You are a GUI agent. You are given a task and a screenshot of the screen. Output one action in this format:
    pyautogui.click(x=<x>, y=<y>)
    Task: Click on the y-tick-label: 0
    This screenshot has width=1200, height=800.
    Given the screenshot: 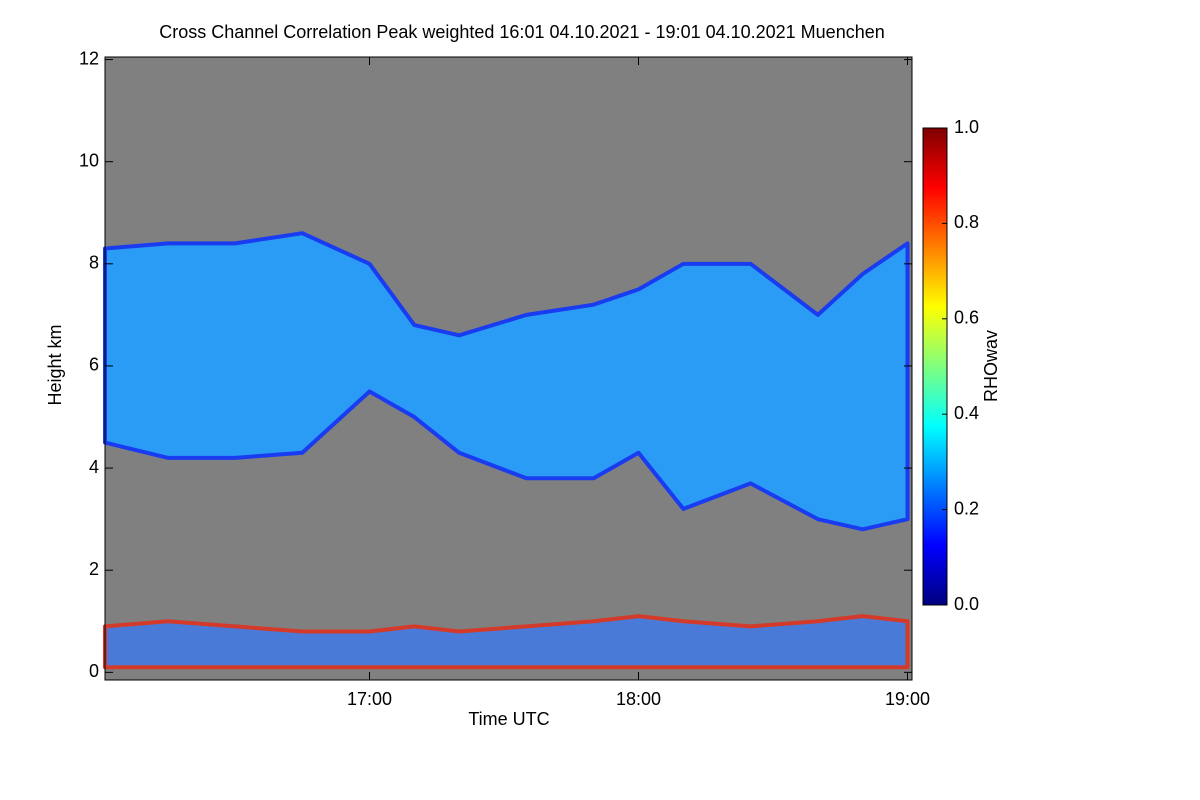 What is the action you would take?
    pyautogui.click(x=94, y=671)
    